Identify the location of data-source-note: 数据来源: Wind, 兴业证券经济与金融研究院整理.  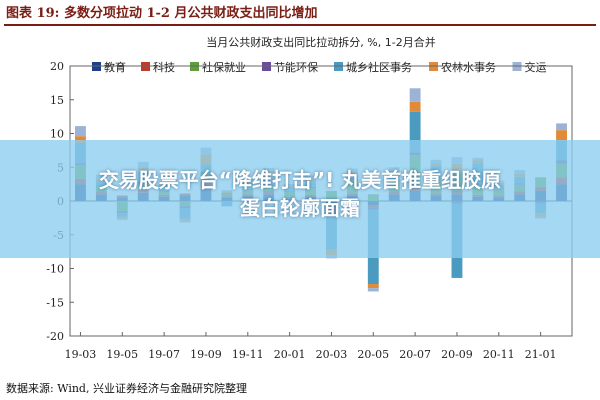
(126, 388).